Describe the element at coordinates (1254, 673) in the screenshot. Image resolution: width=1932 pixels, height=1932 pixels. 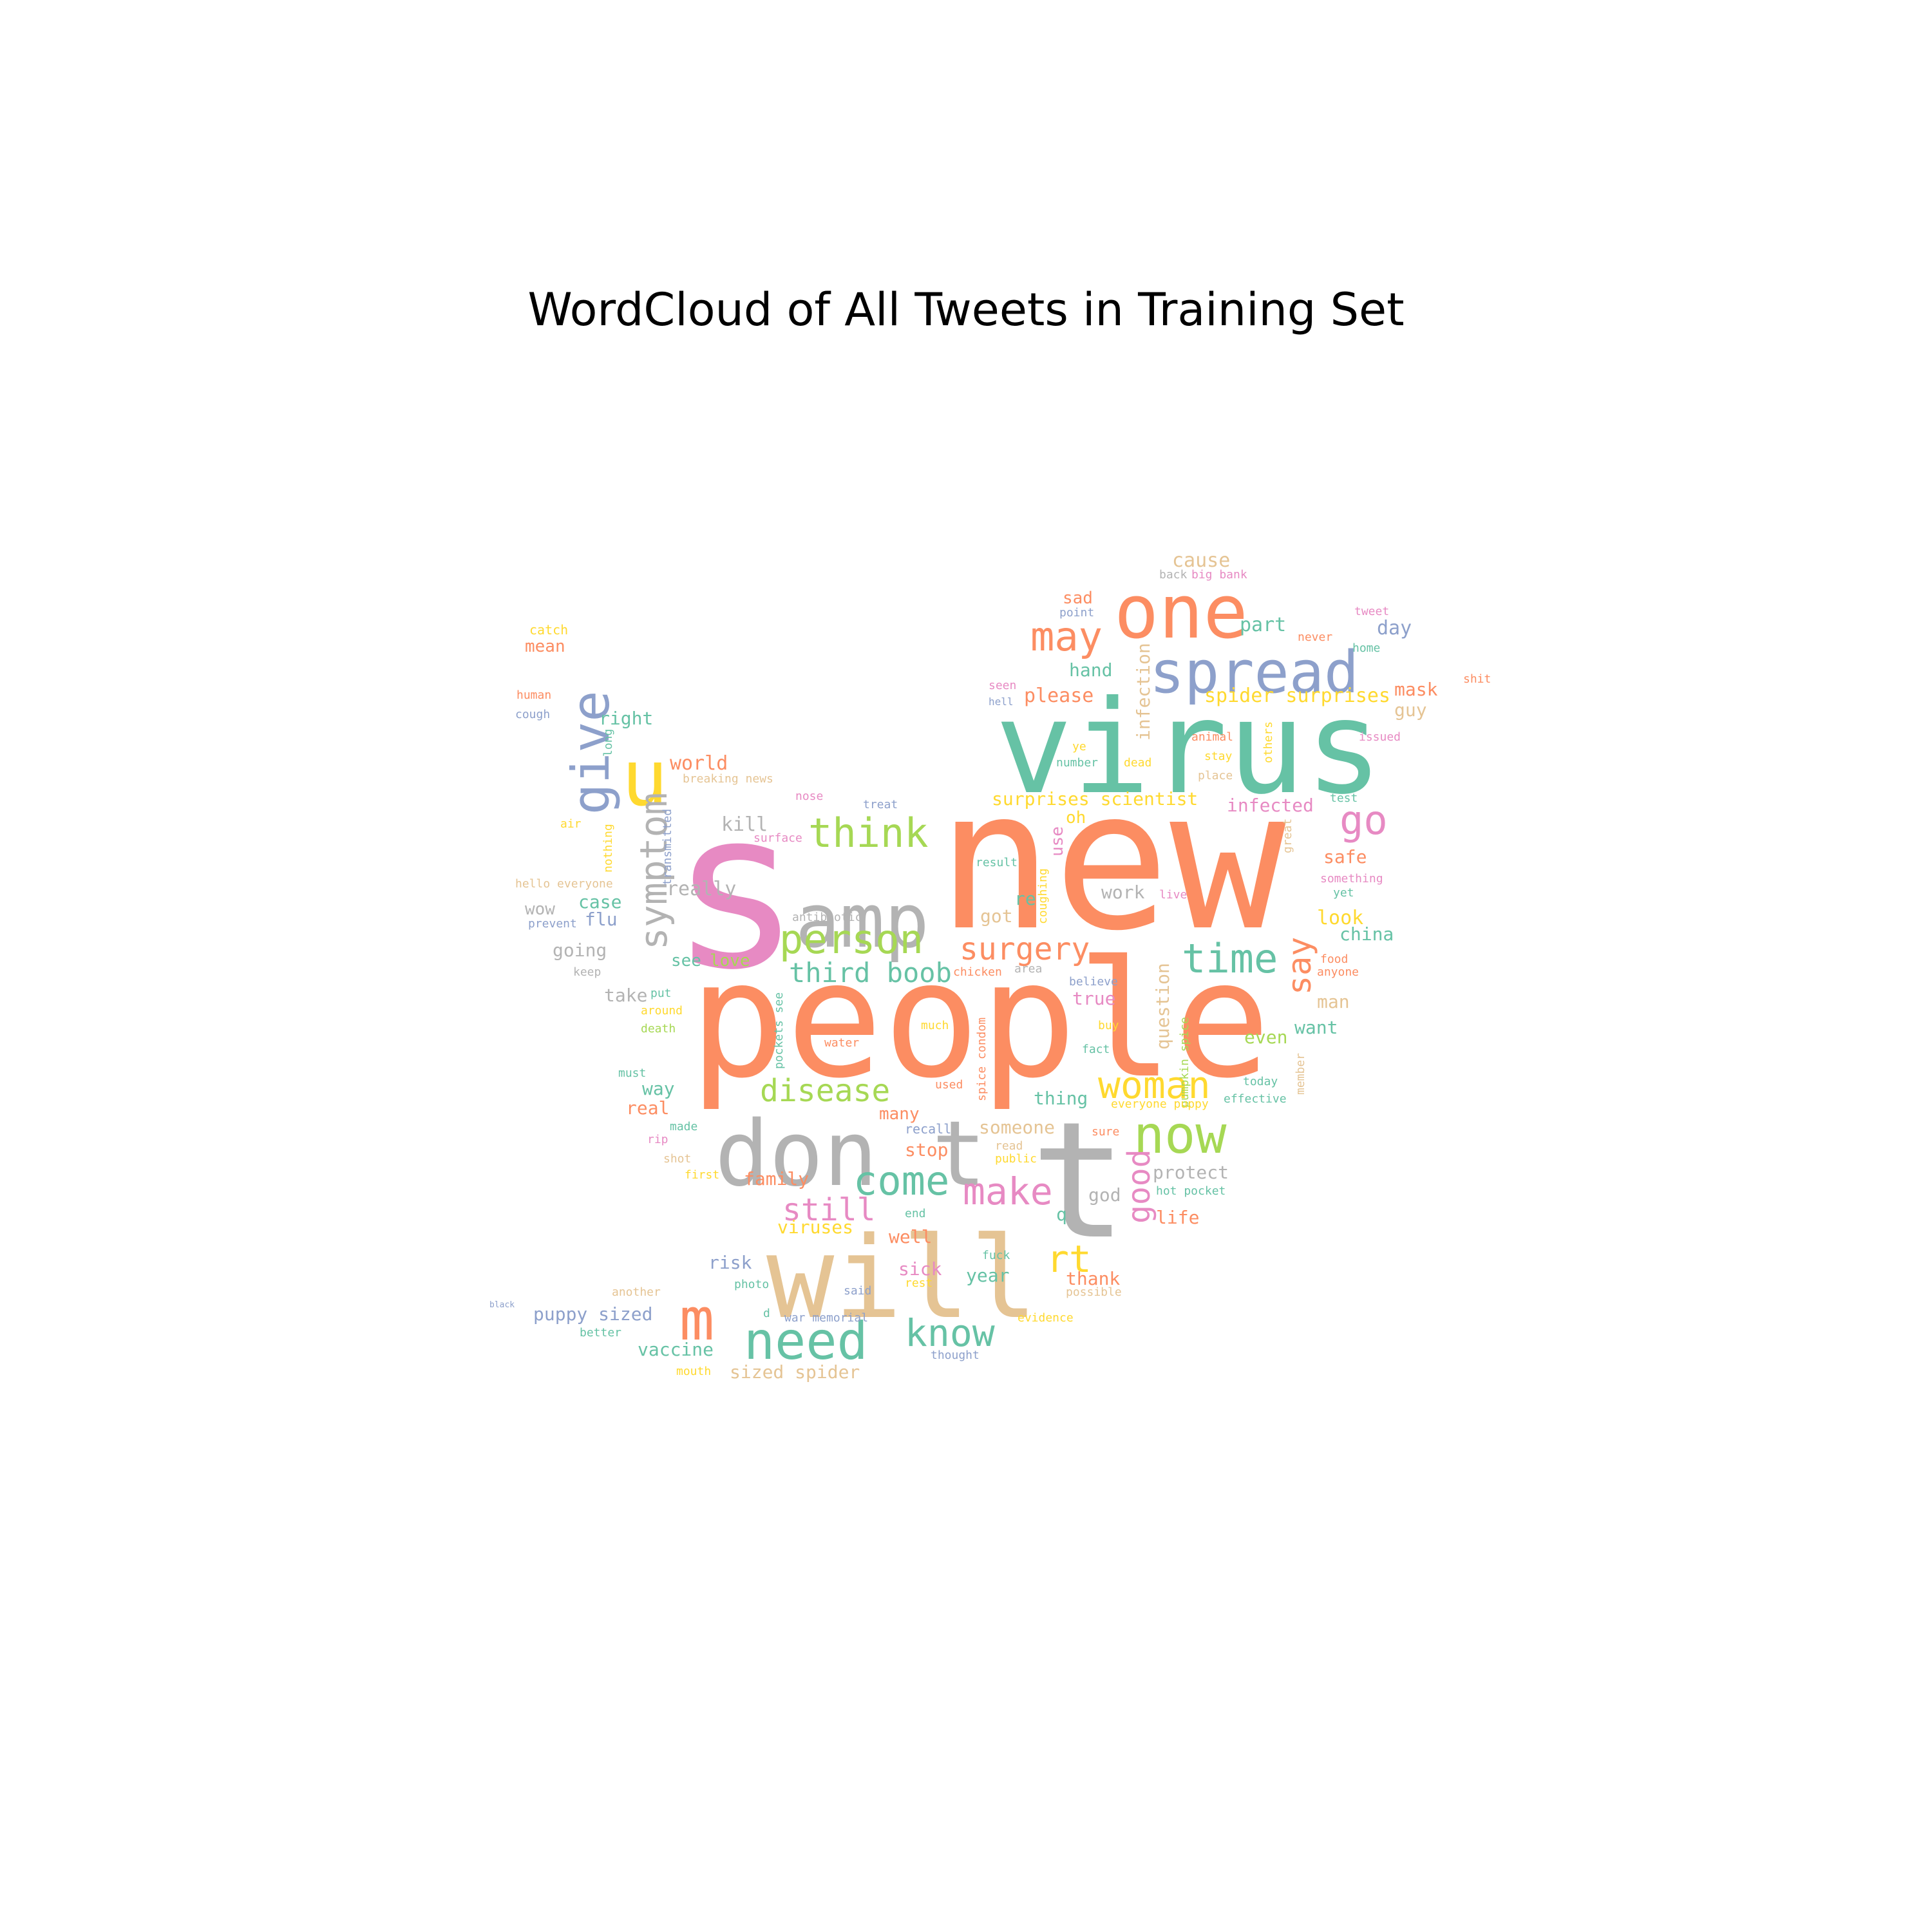
I see `word-spread: spread` at that location.